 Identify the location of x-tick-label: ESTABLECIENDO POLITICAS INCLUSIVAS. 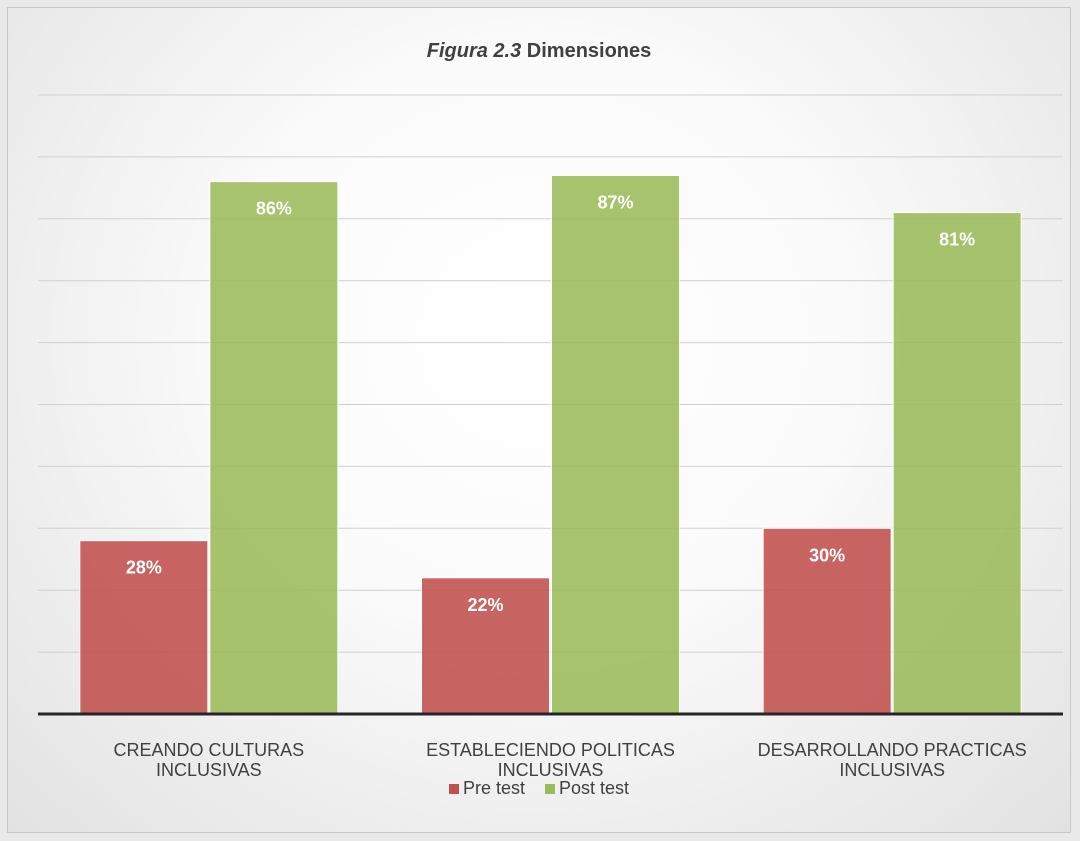
(550, 760).